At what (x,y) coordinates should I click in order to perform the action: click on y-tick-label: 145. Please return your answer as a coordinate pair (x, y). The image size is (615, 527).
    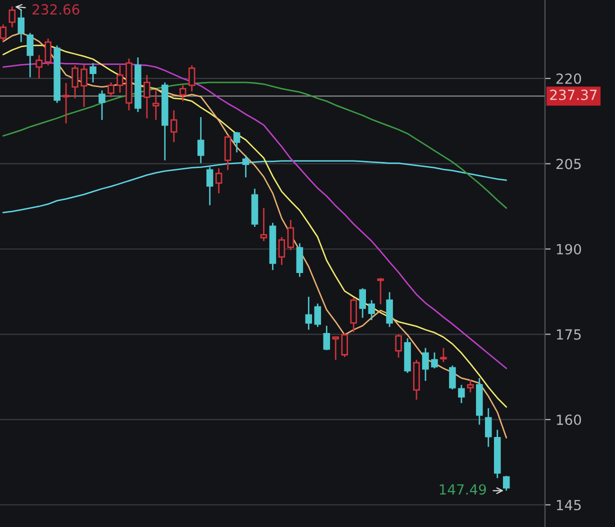
    Looking at the image, I should click on (568, 505).